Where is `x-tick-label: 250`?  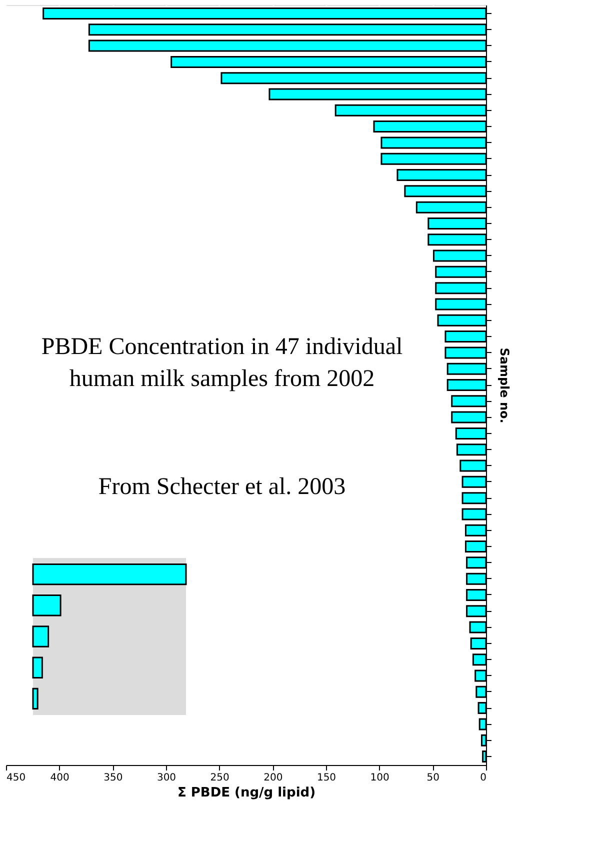
x-tick-label: 250 is located at coordinates (220, 778).